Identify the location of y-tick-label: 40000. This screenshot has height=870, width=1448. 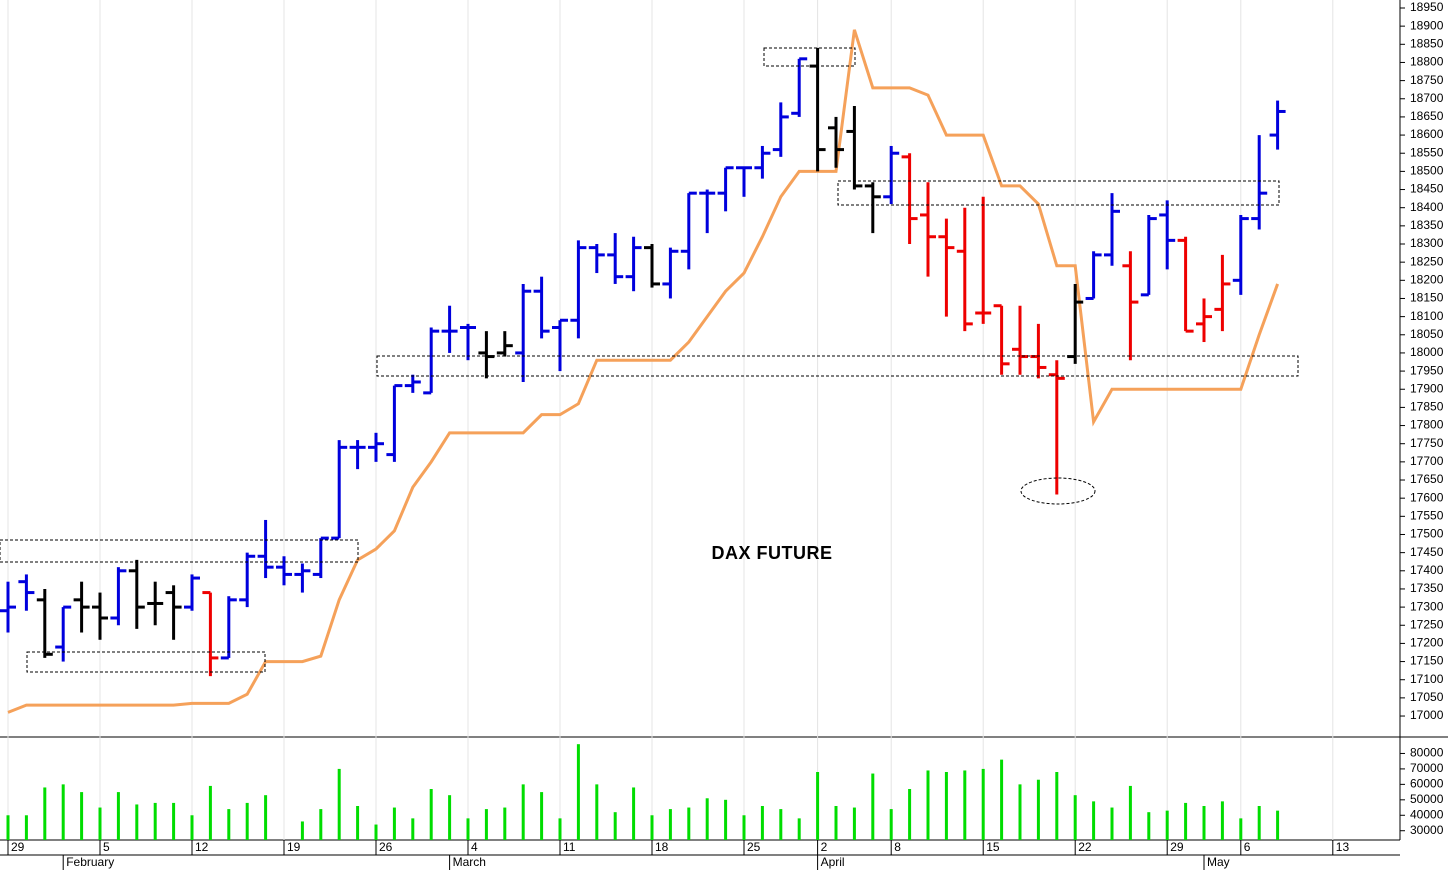
(1427, 814).